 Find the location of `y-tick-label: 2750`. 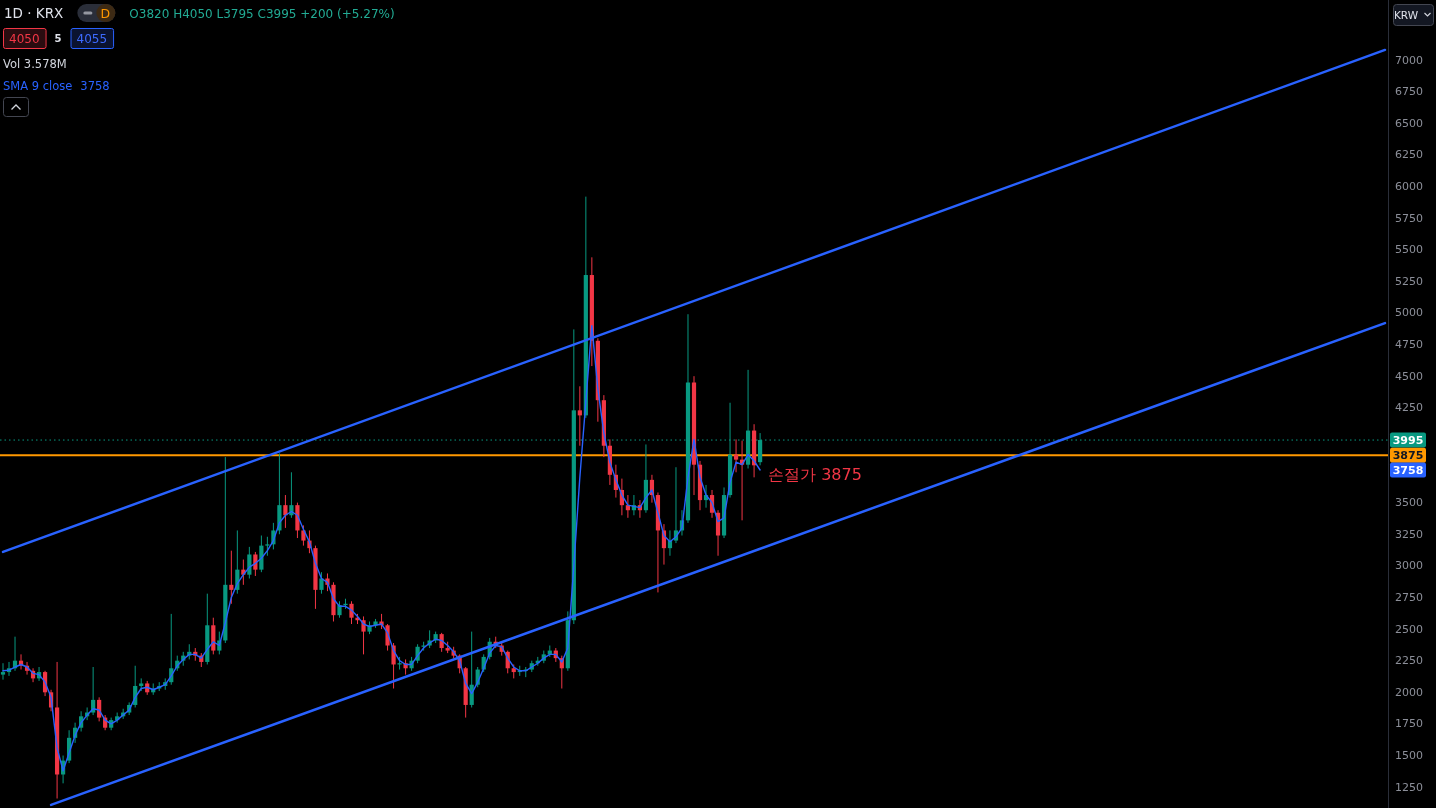

y-tick-label: 2750 is located at coordinates (1409, 597).